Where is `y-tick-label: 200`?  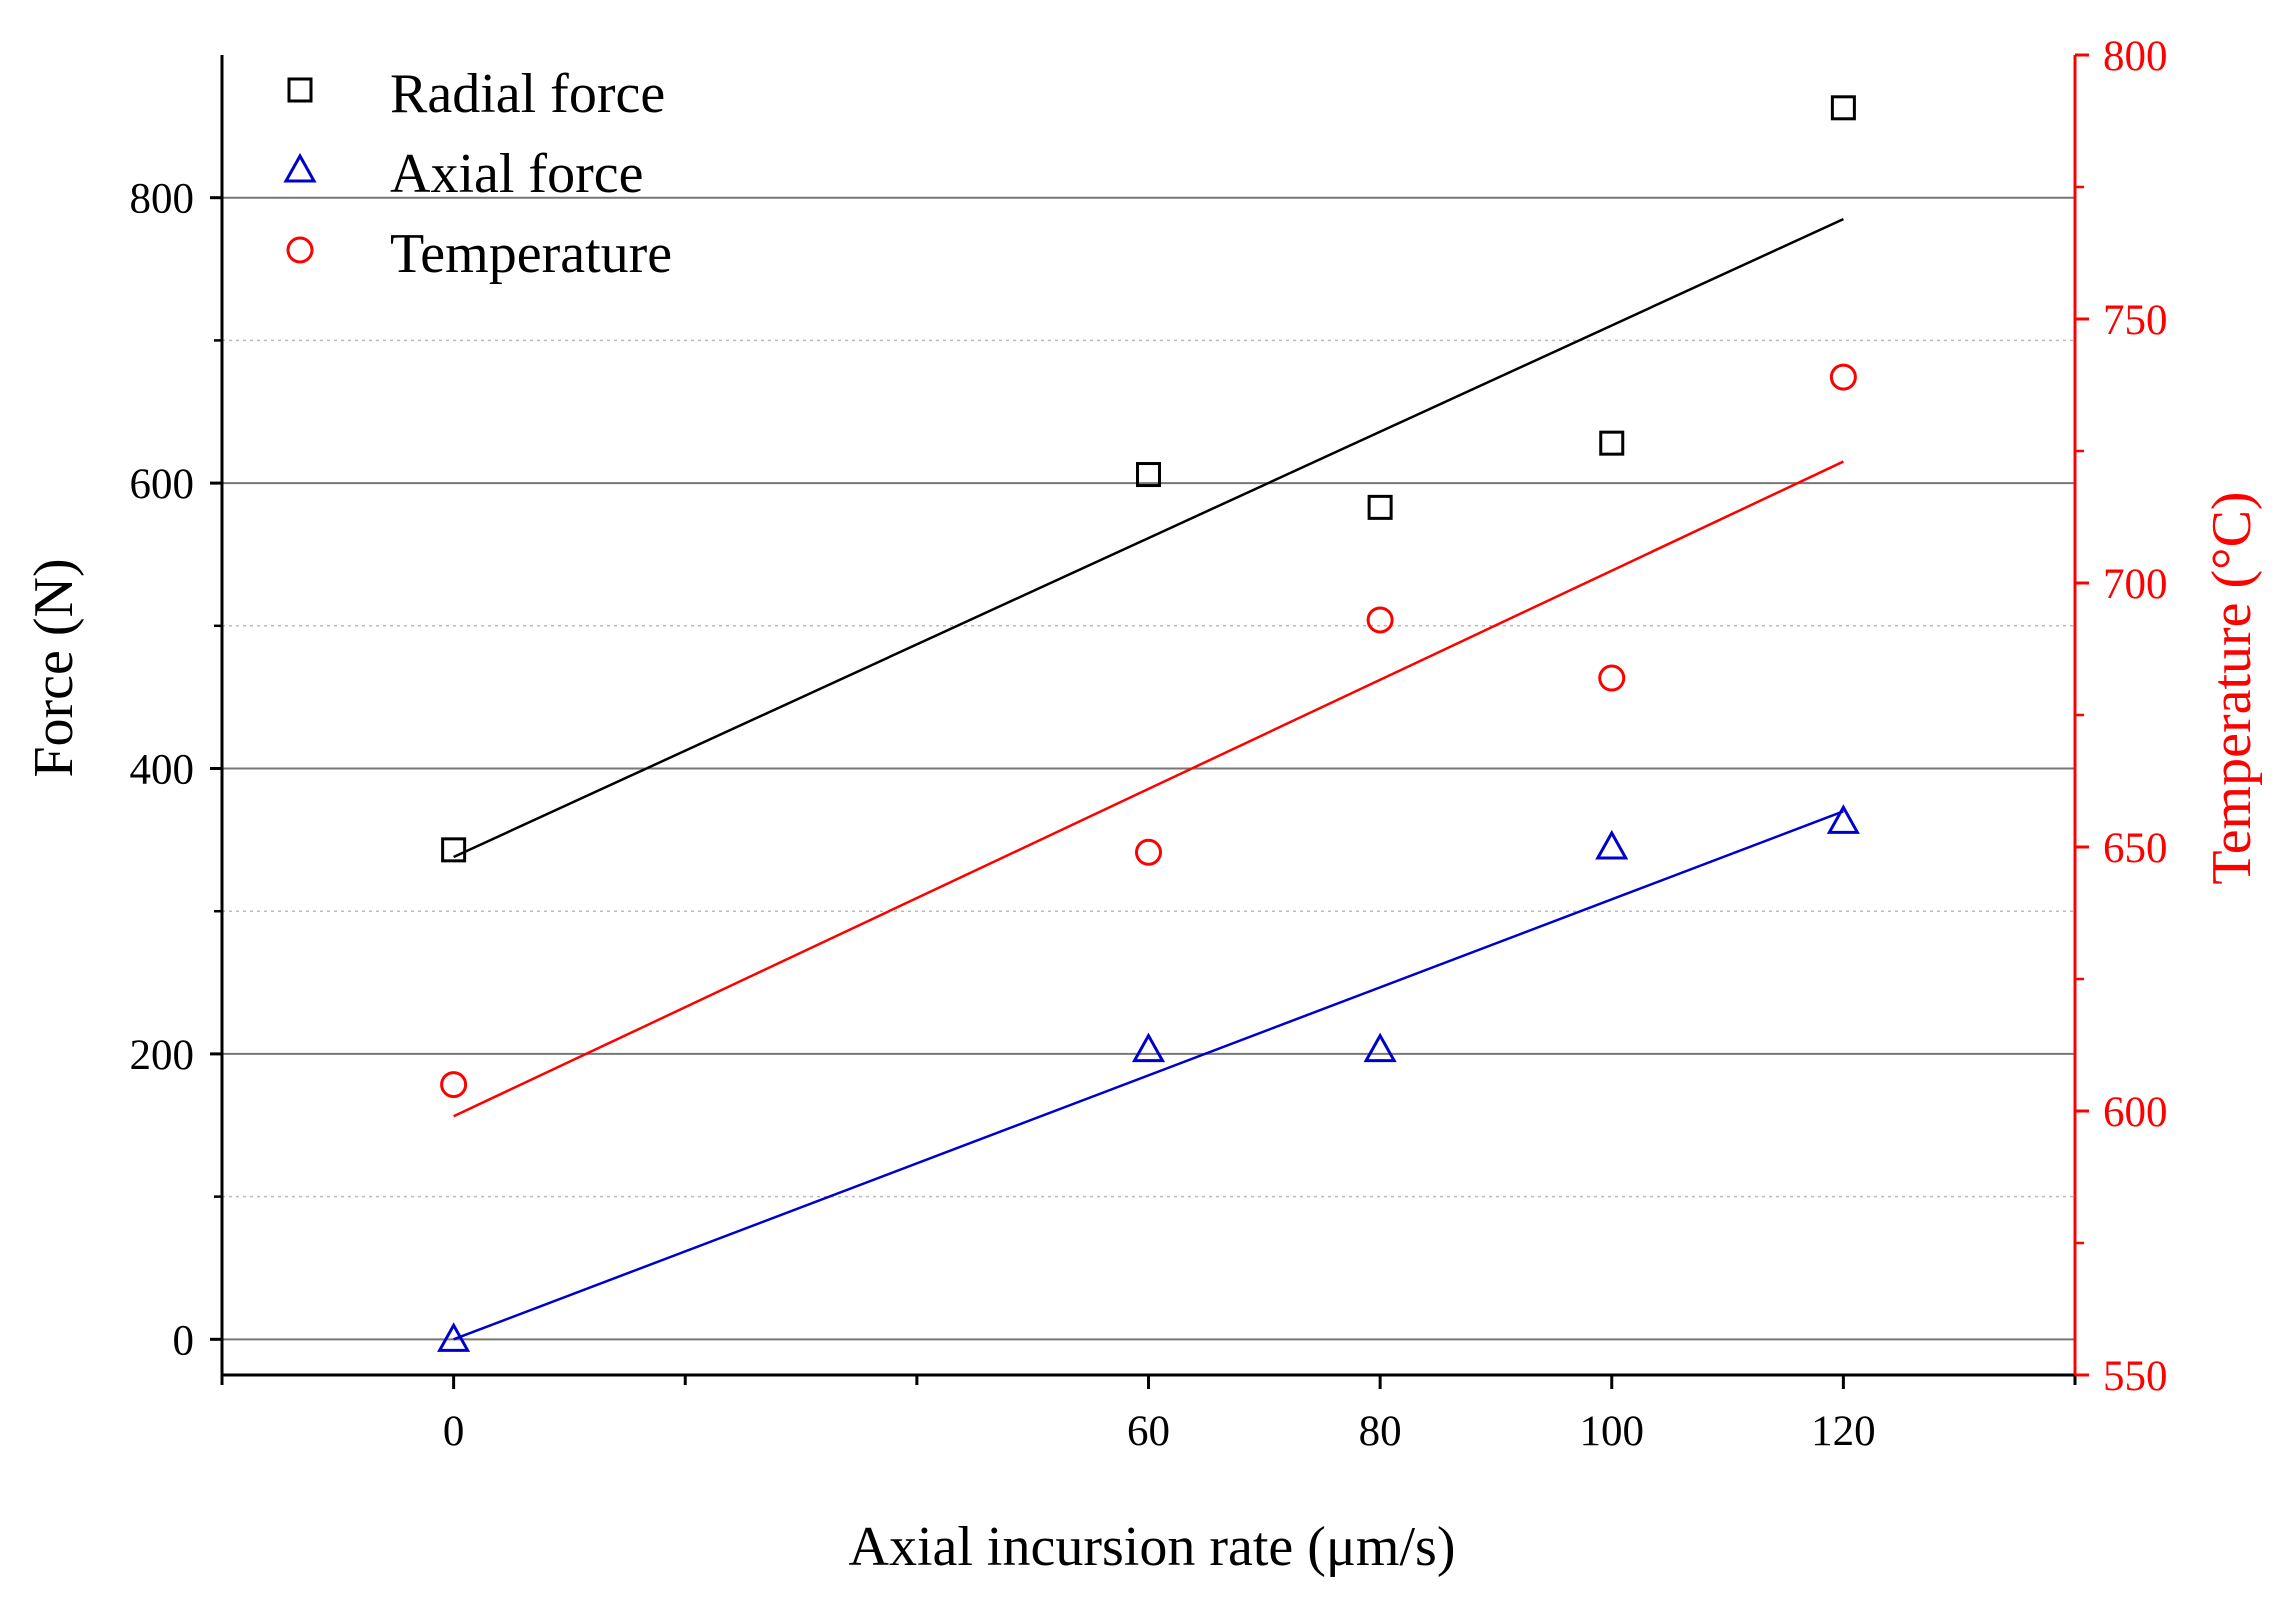
y-tick-label: 200 is located at coordinates (162, 1055).